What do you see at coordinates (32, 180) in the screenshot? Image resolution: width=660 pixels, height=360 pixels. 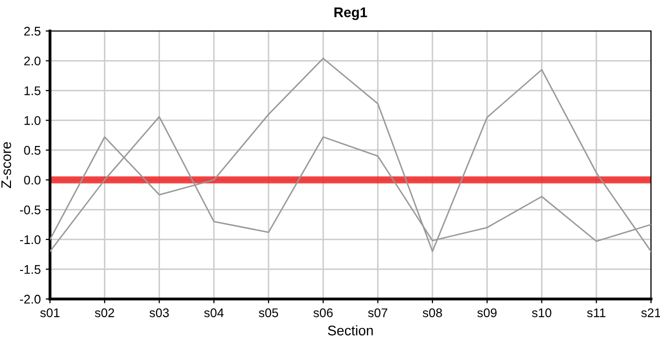 I see `y-tick-label: 0.0` at bounding box center [32, 180].